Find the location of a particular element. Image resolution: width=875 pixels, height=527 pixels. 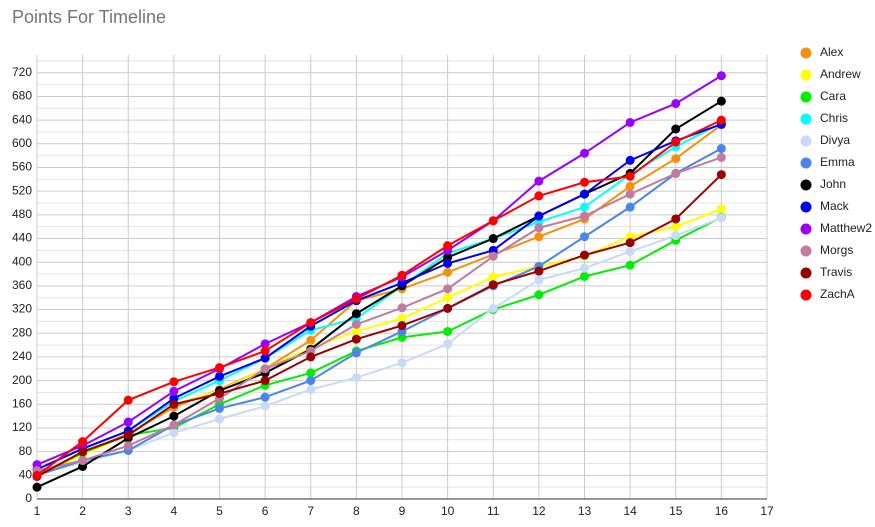

x-tick-label: 3 is located at coordinates (128, 511).